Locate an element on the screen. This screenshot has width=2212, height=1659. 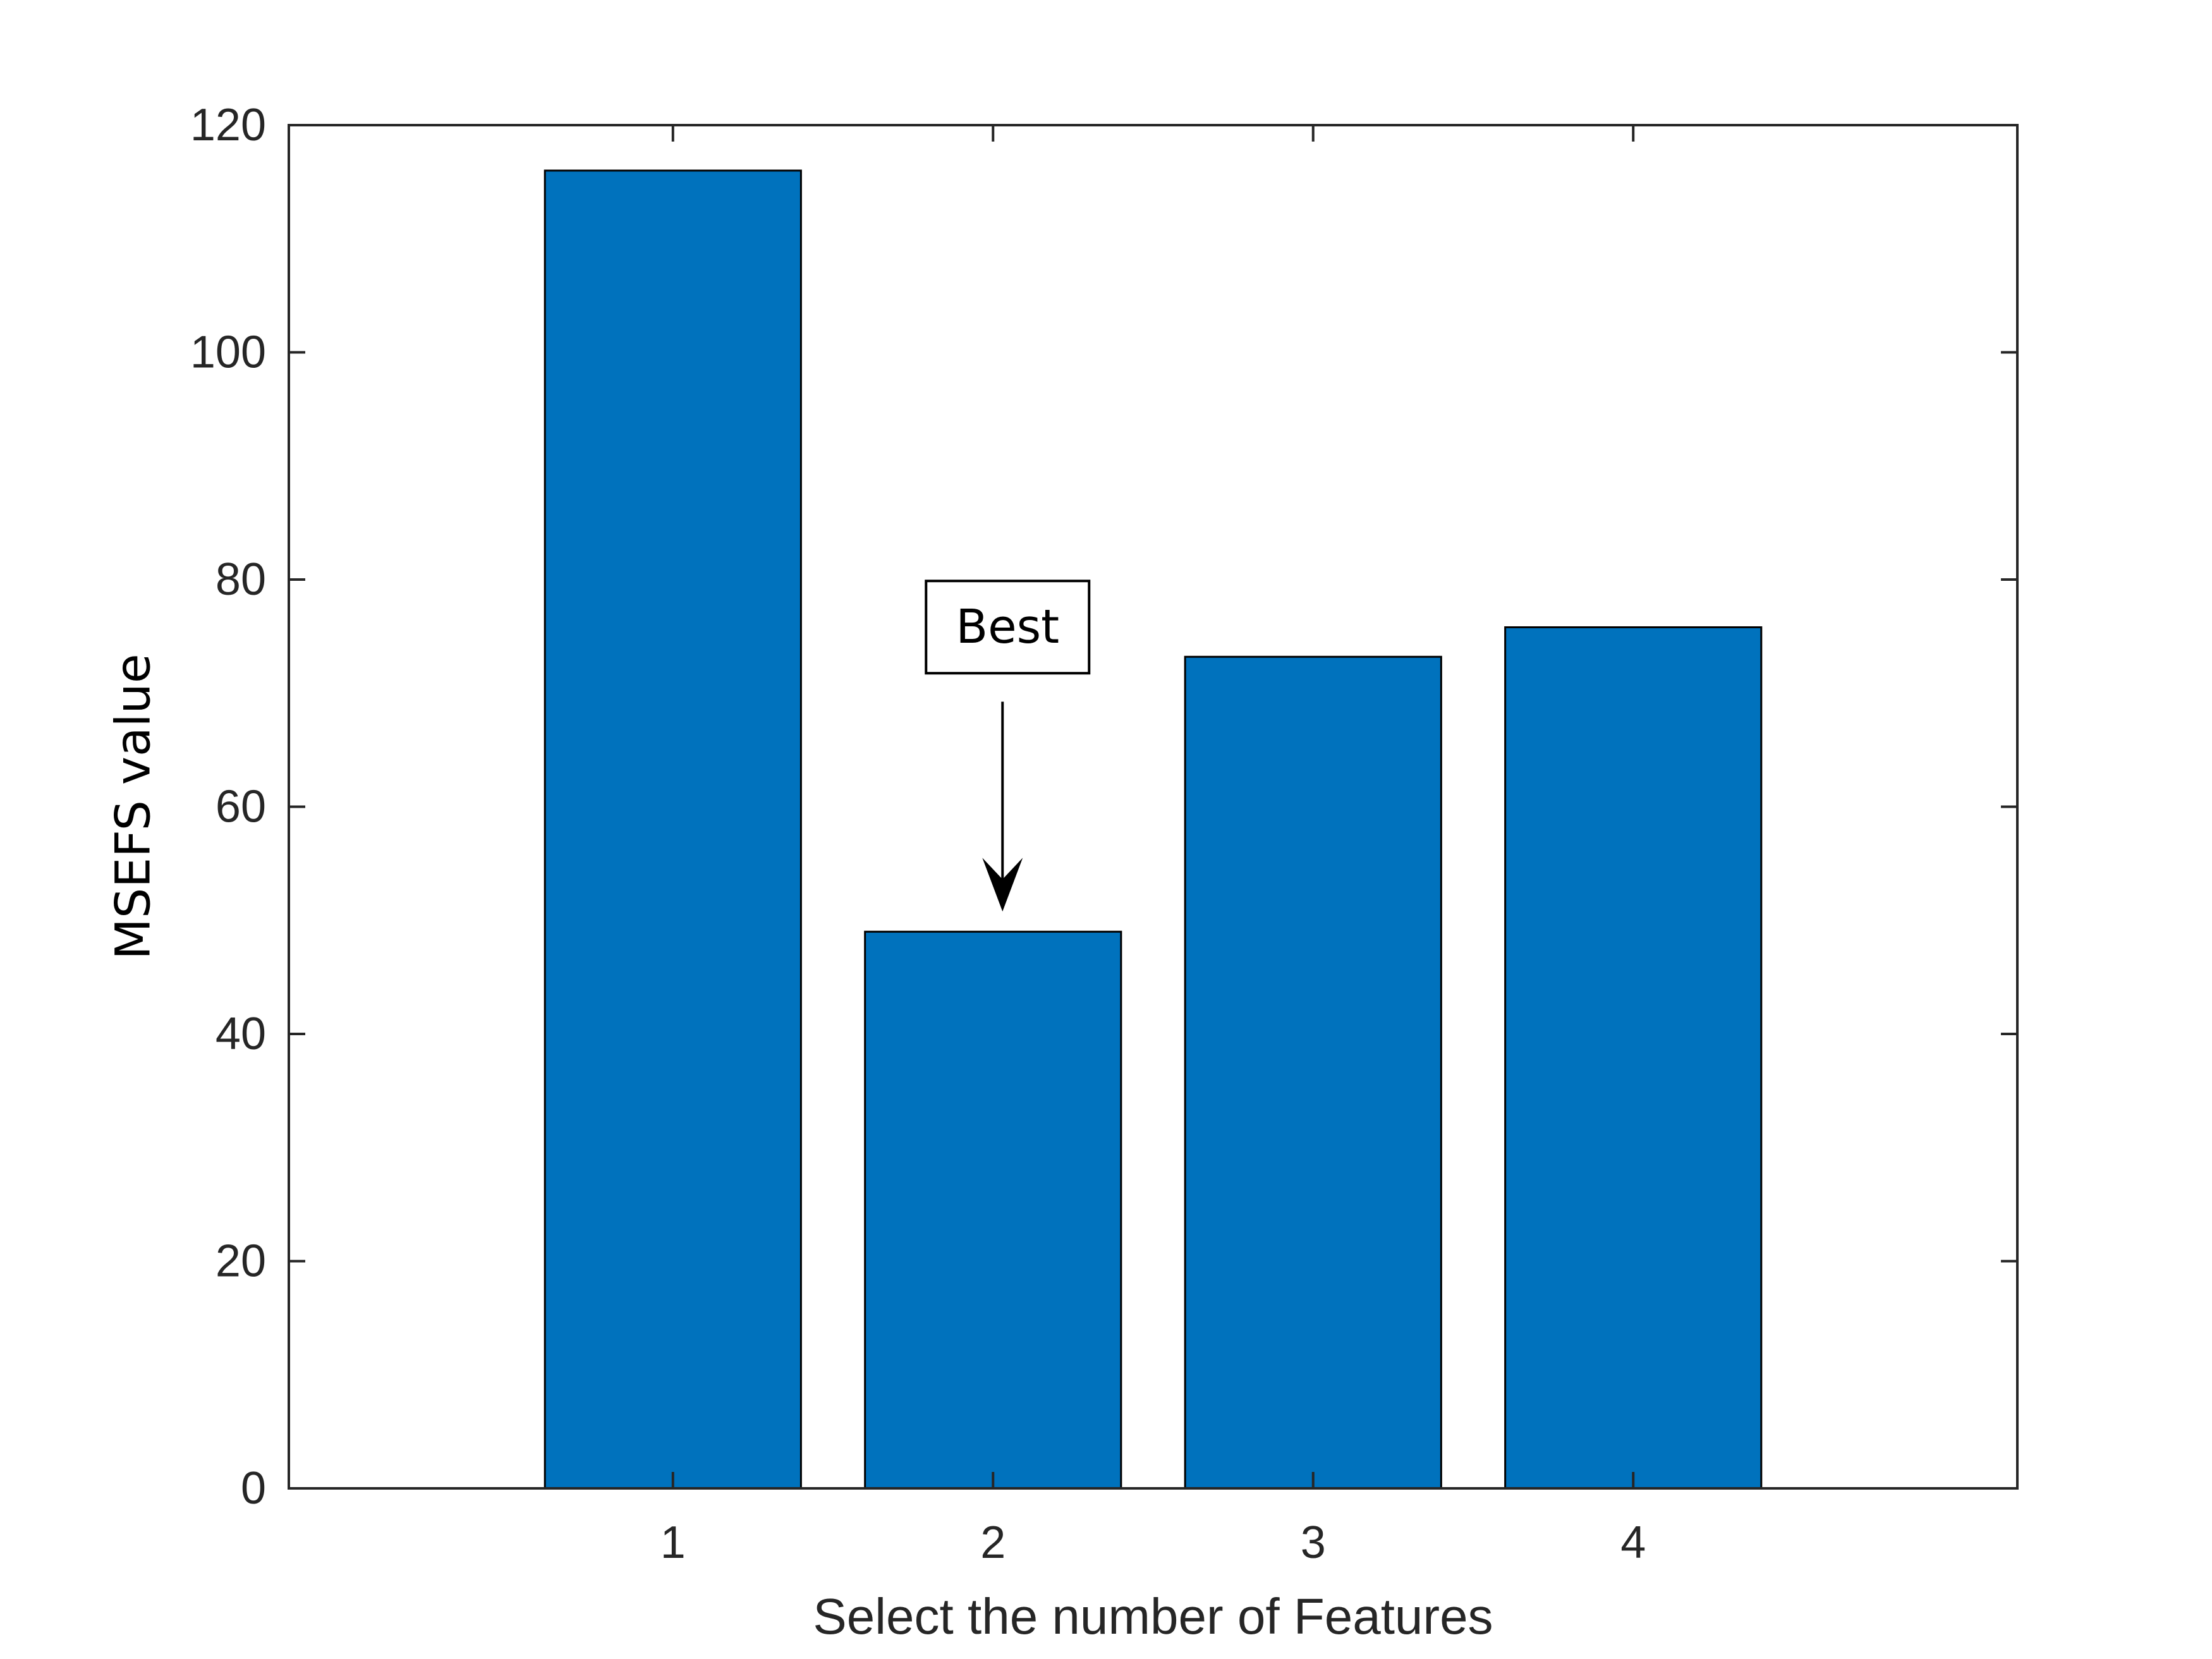
x-axis-title: Select the number of Features is located at coordinates (1153, 1616).